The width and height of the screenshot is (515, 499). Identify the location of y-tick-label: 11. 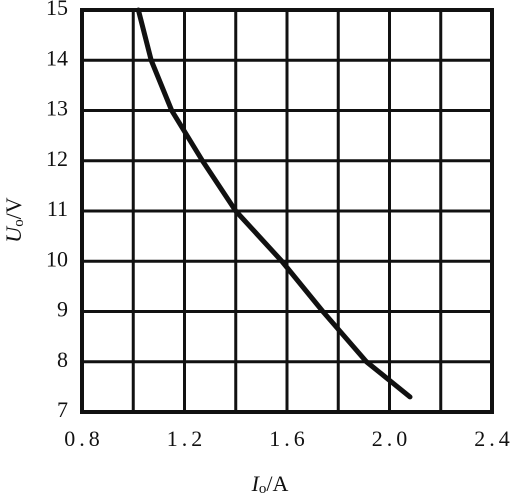
(57, 208).